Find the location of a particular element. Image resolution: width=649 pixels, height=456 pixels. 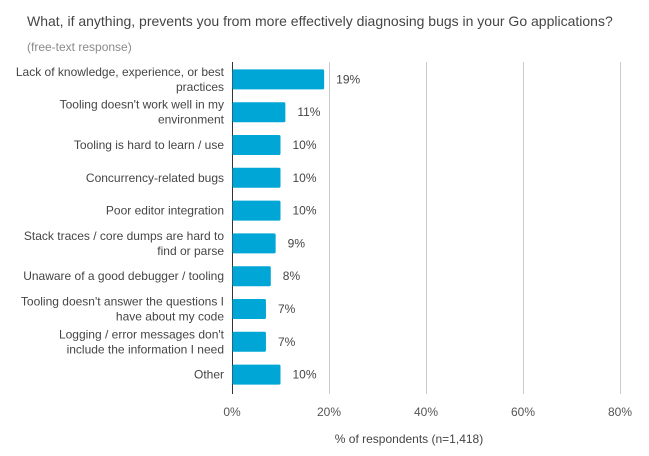

x-tick-label: 40% is located at coordinates (426, 412).